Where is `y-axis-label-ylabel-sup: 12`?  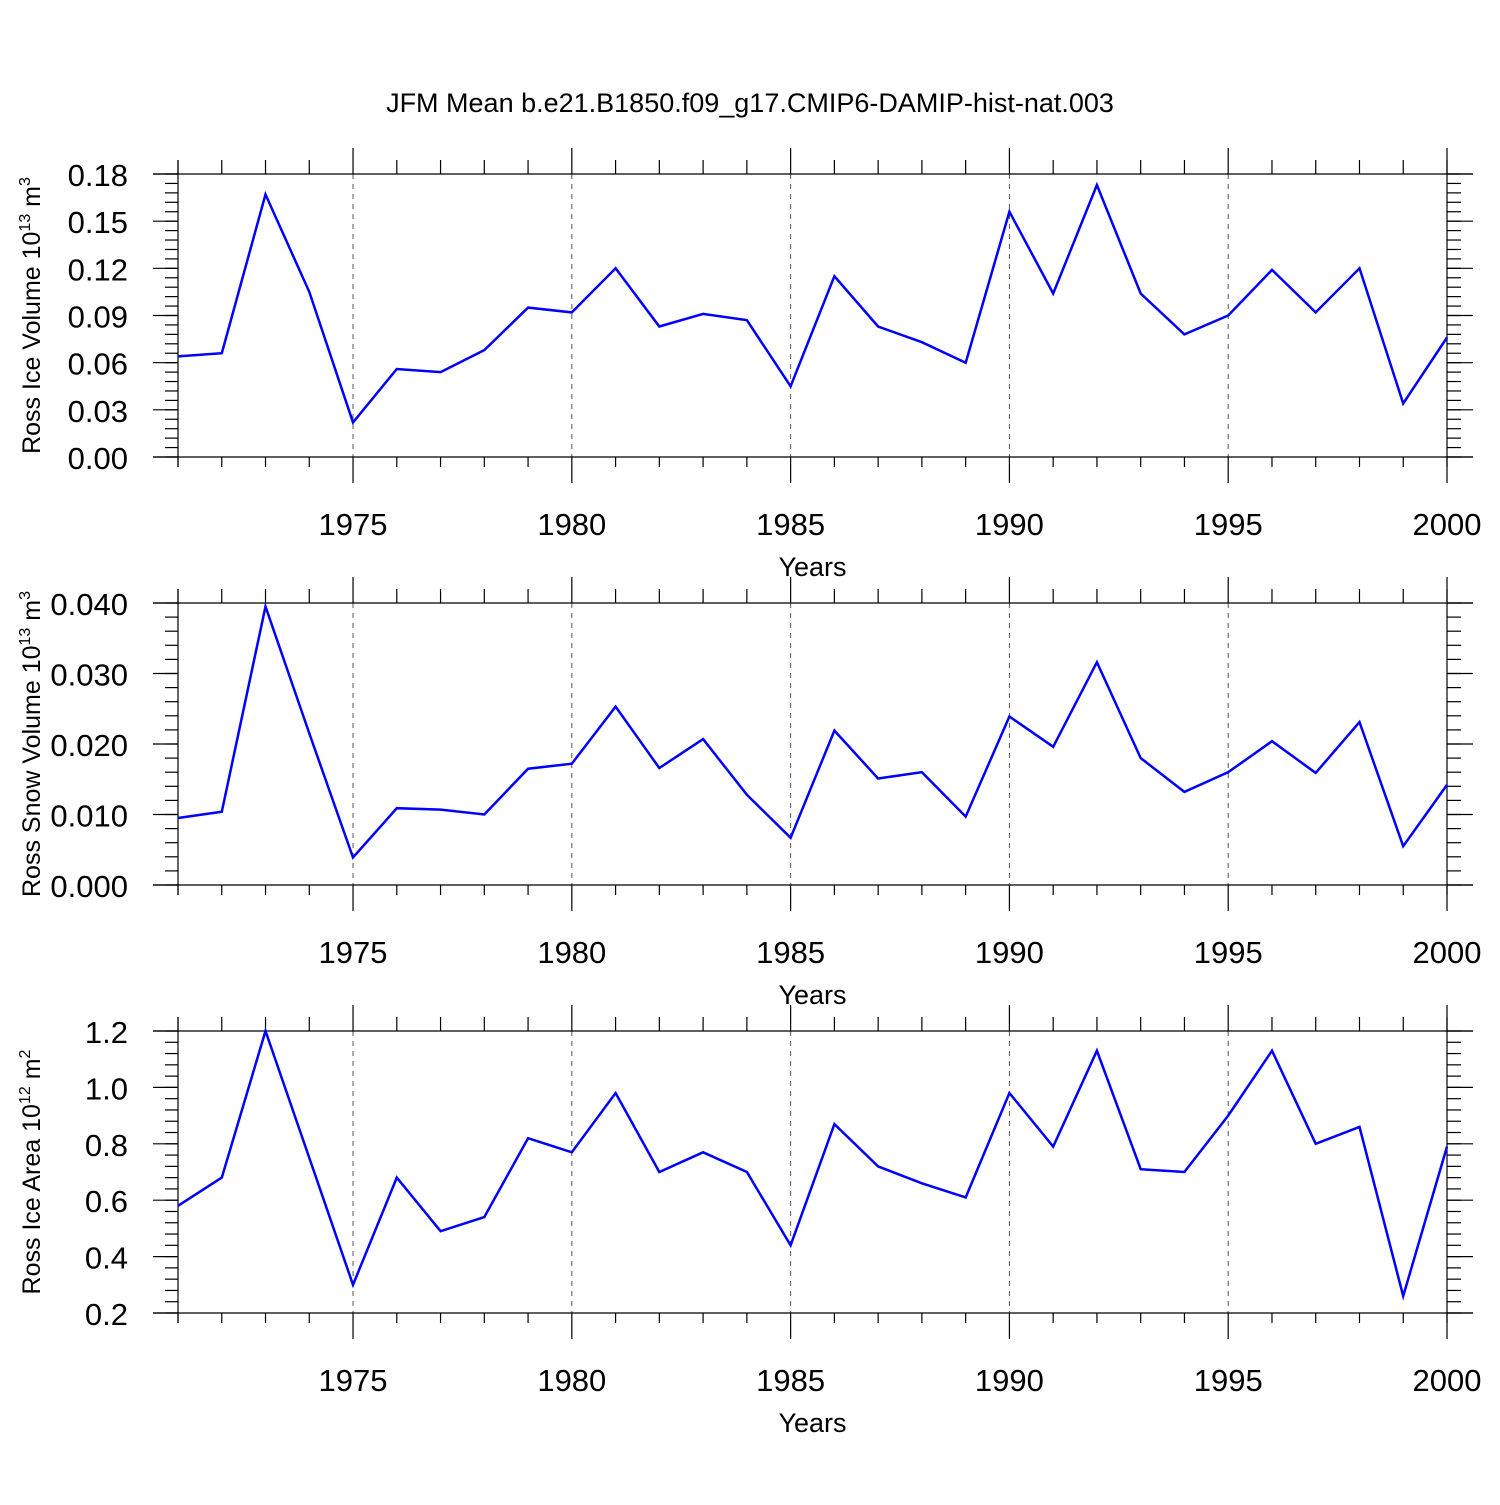 y-axis-label-ylabel-sup: 12 is located at coordinates (25, 1095).